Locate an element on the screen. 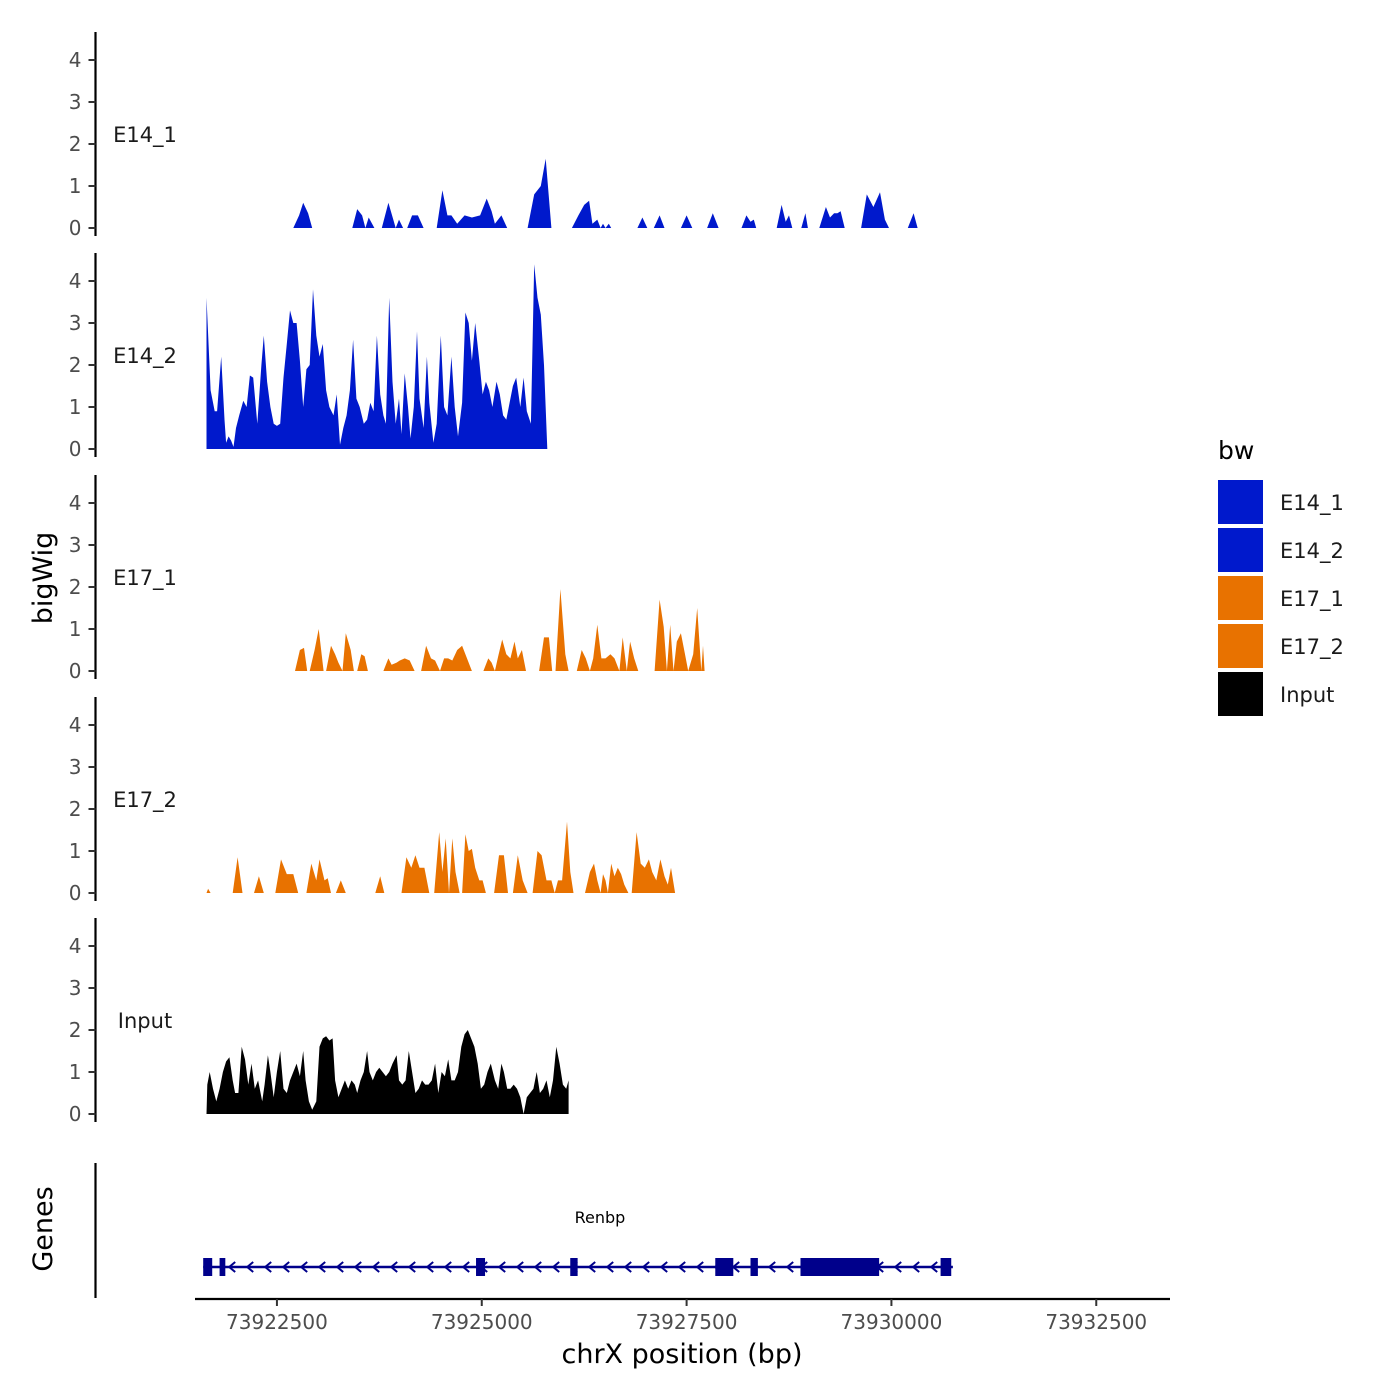 This screenshot has height=1400, width=1400. track-label: E17_1 is located at coordinates (145, 578).